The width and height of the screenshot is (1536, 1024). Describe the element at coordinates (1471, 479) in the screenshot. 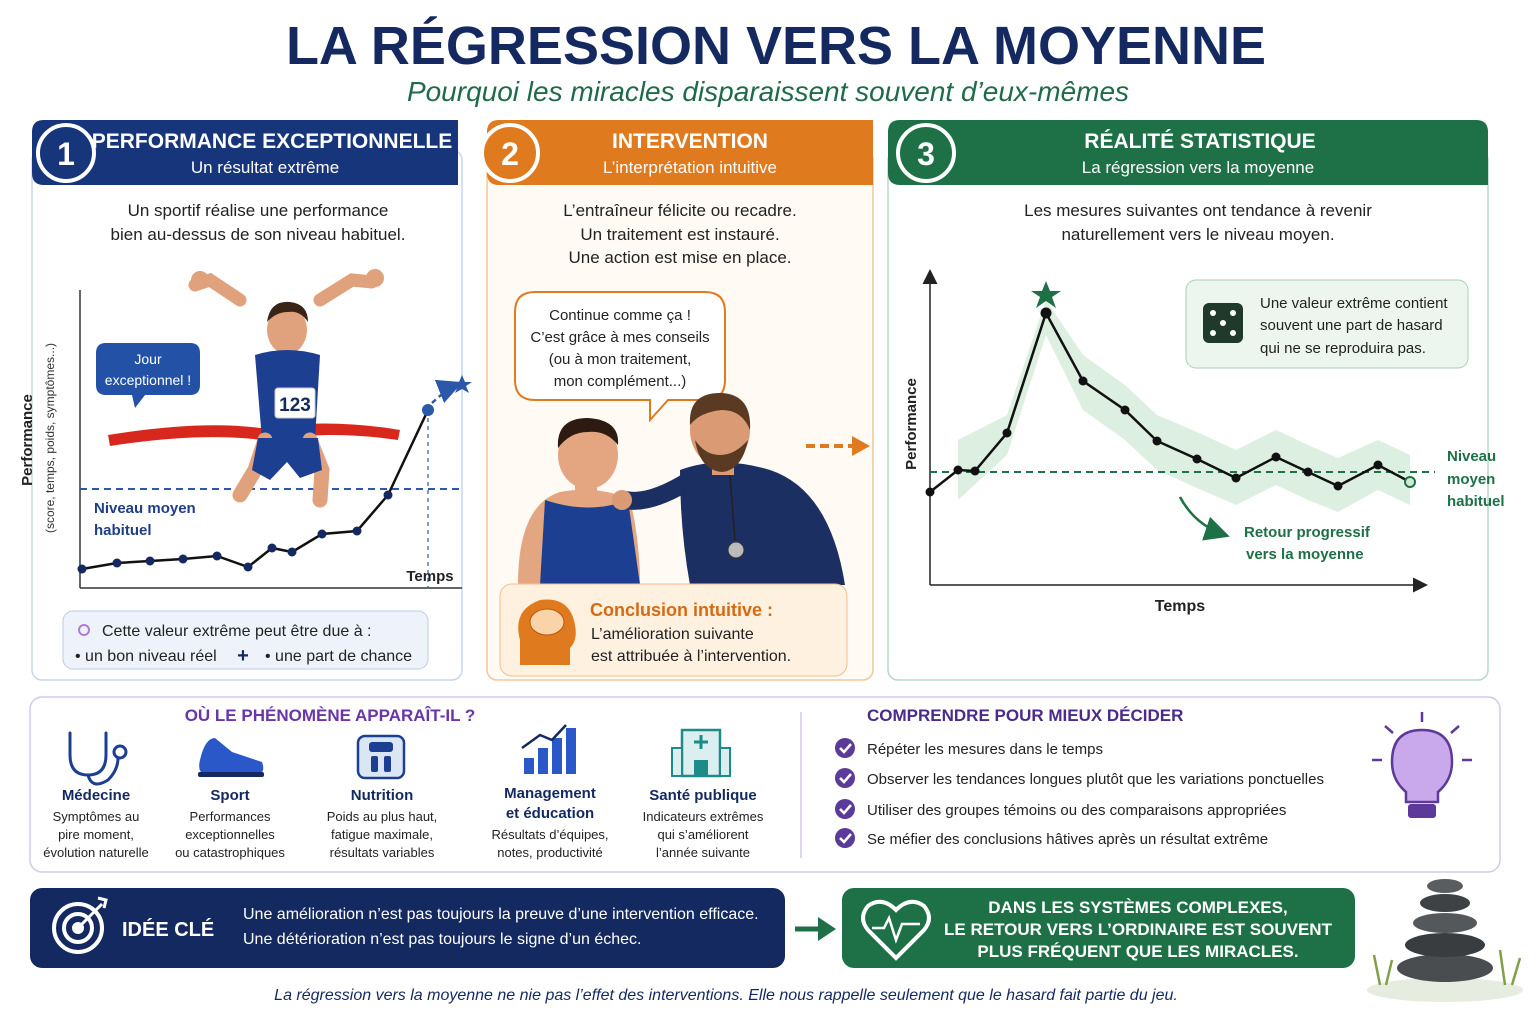

I see `mean-label: moyen` at that location.